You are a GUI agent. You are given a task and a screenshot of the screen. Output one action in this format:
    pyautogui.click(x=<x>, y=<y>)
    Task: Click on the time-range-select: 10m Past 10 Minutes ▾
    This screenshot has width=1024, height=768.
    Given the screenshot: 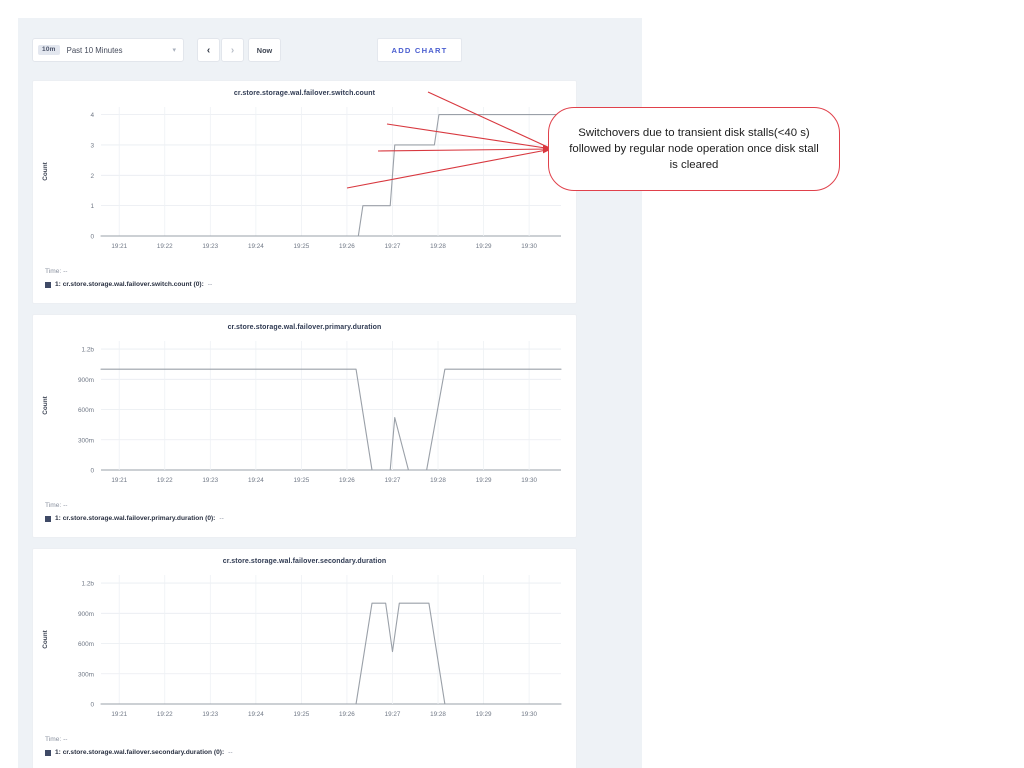 What is the action you would take?
    pyautogui.click(x=108, y=50)
    